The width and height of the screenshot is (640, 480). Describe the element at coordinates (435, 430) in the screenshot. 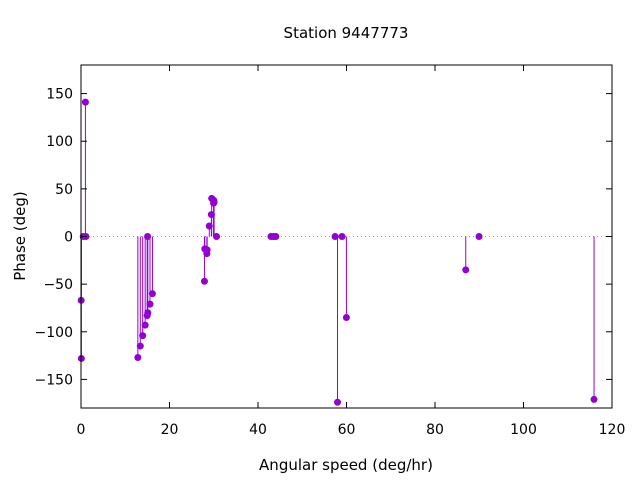

I see `x-tick-label: 80` at that location.